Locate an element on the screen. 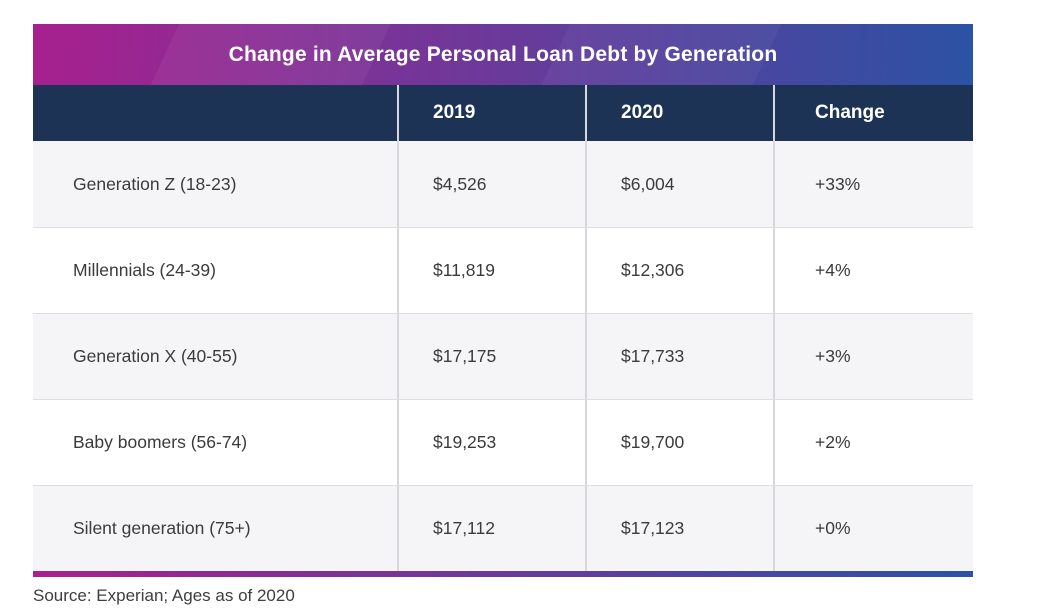 This screenshot has height=615, width=1049. row-label: Silent generation (75+) is located at coordinates (162, 528).